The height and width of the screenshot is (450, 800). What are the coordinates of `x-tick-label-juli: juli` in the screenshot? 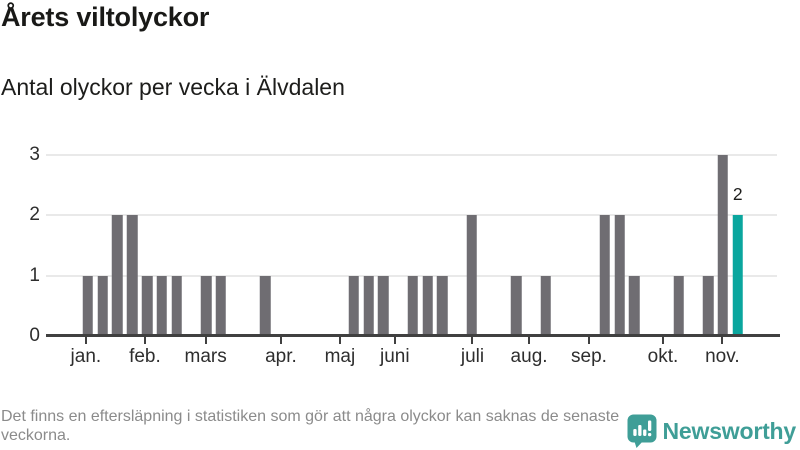 It's located at (472, 356).